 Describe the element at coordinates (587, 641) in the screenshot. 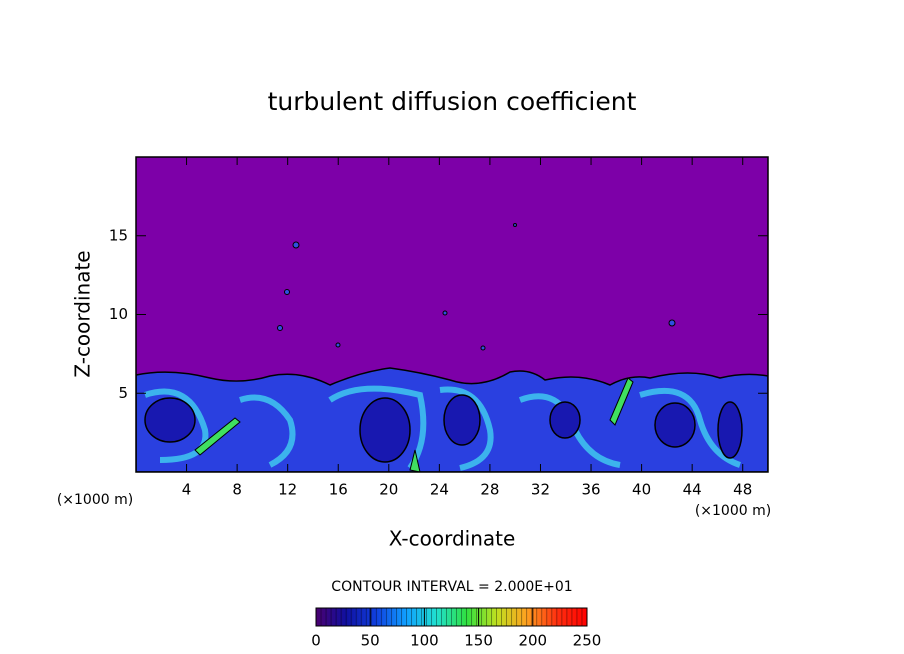

I see `colorbar-tick-label: 250` at that location.